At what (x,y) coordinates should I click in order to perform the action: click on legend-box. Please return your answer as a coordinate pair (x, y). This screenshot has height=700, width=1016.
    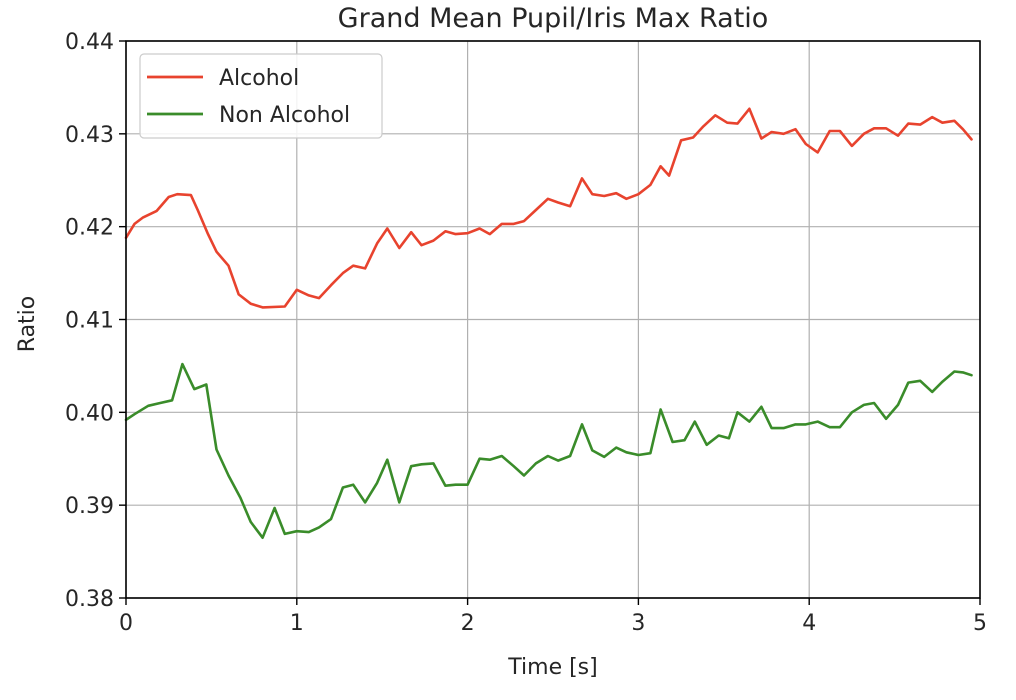
    Looking at the image, I should click on (261, 96).